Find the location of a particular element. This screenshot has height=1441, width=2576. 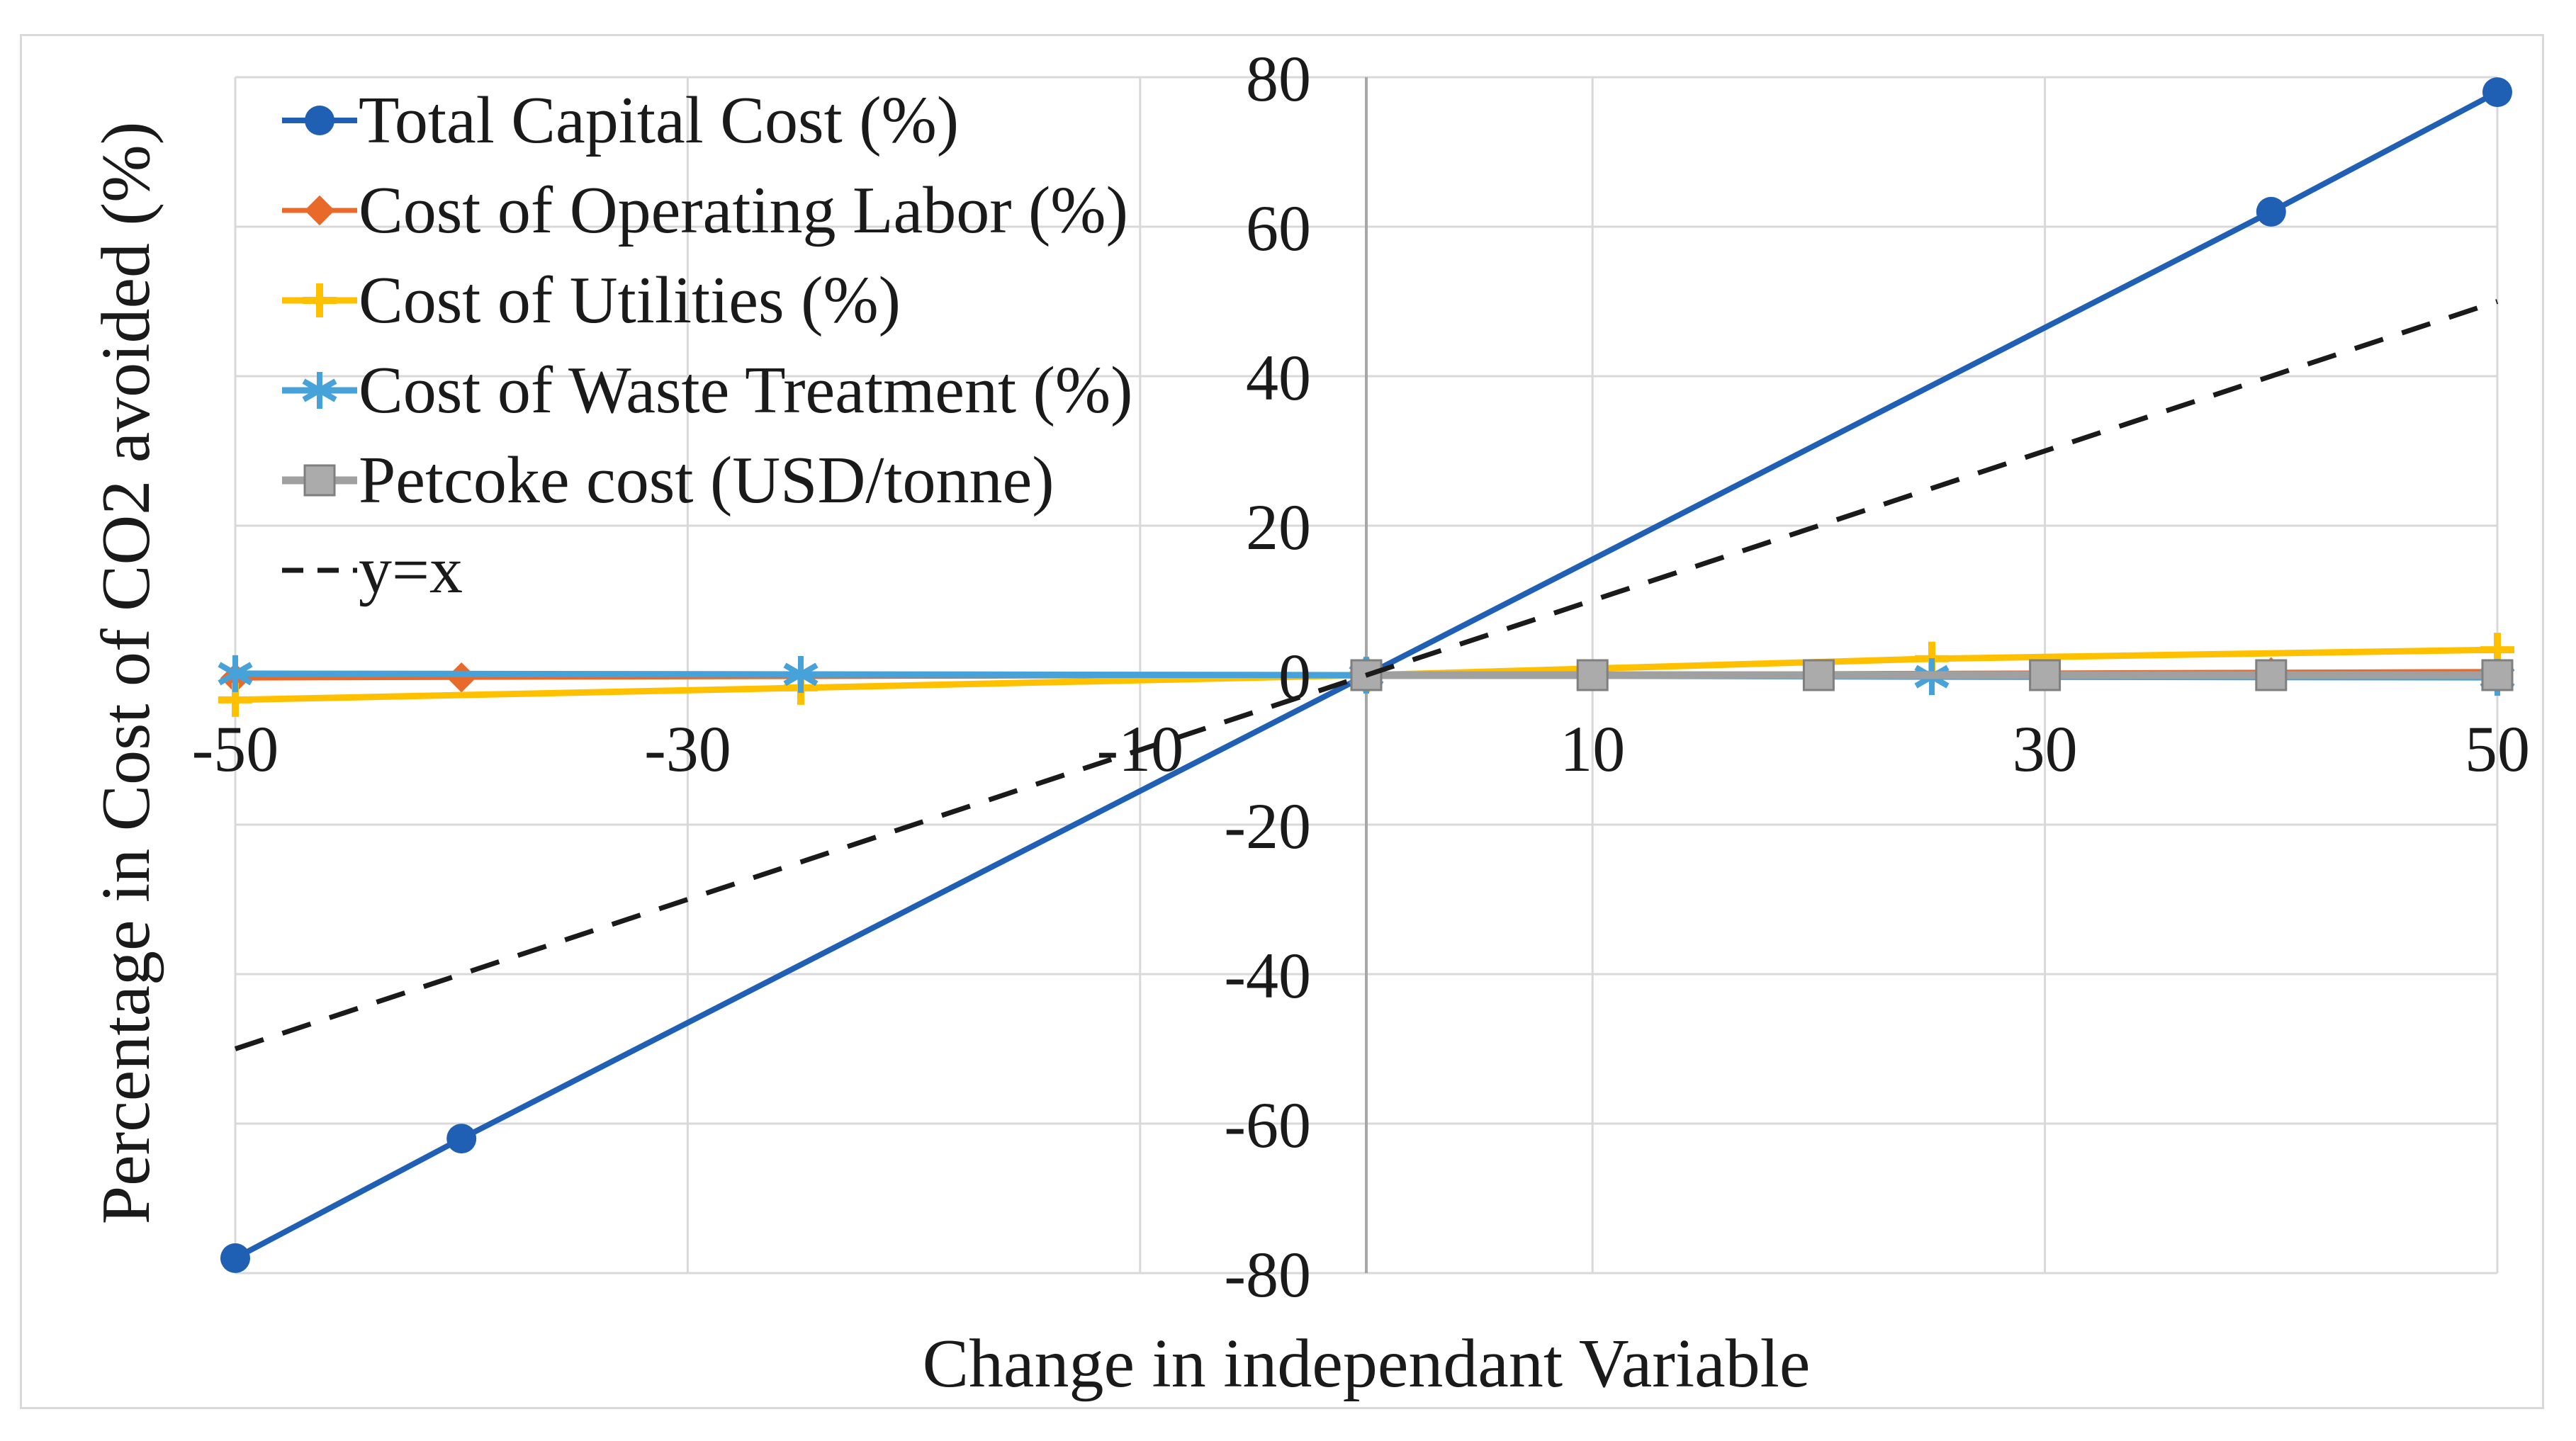

legend-item: y=x is located at coordinates (372, 570).